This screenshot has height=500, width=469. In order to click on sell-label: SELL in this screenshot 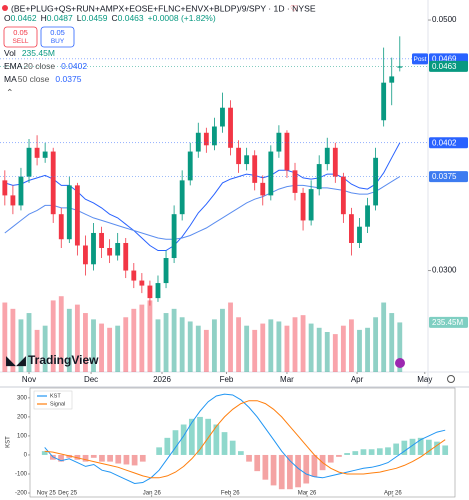, I will do `click(21, 41)`.